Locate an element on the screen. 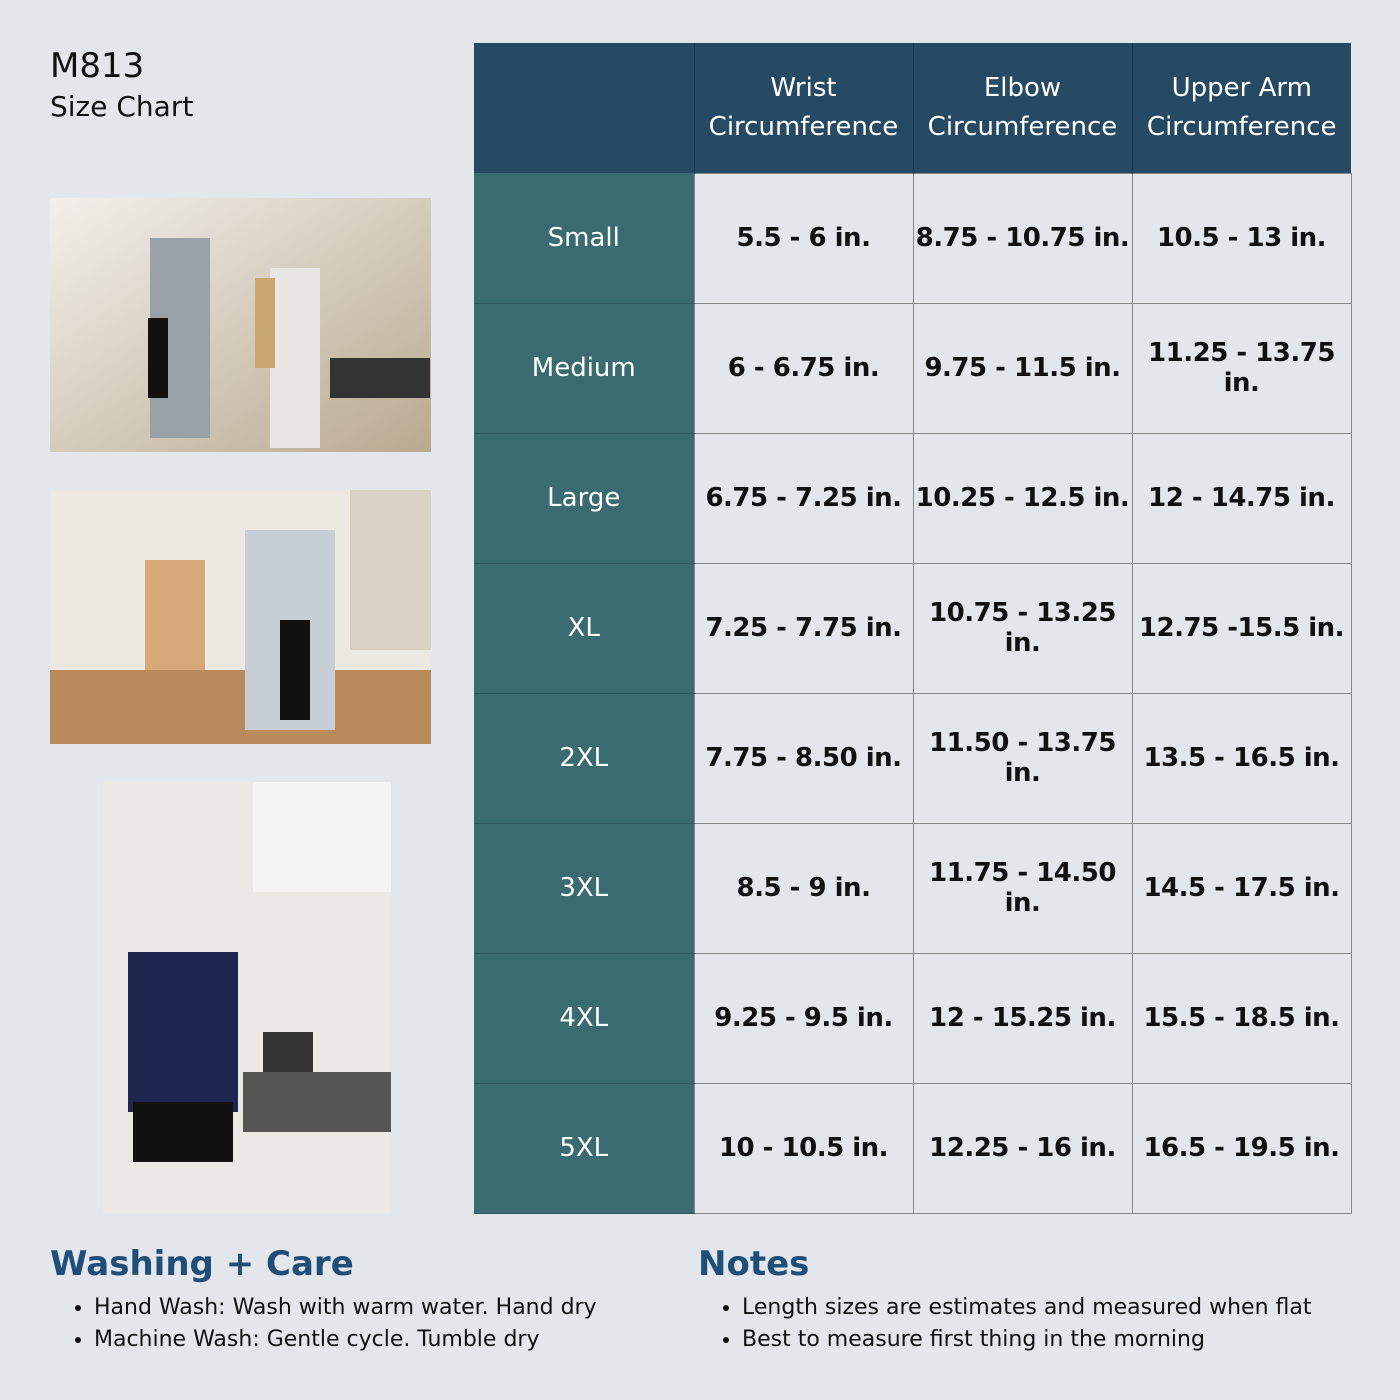 The image size is (1400, 1400). value-cell: 6.75 - 7.25 in. is located at coordinates (803, 498).